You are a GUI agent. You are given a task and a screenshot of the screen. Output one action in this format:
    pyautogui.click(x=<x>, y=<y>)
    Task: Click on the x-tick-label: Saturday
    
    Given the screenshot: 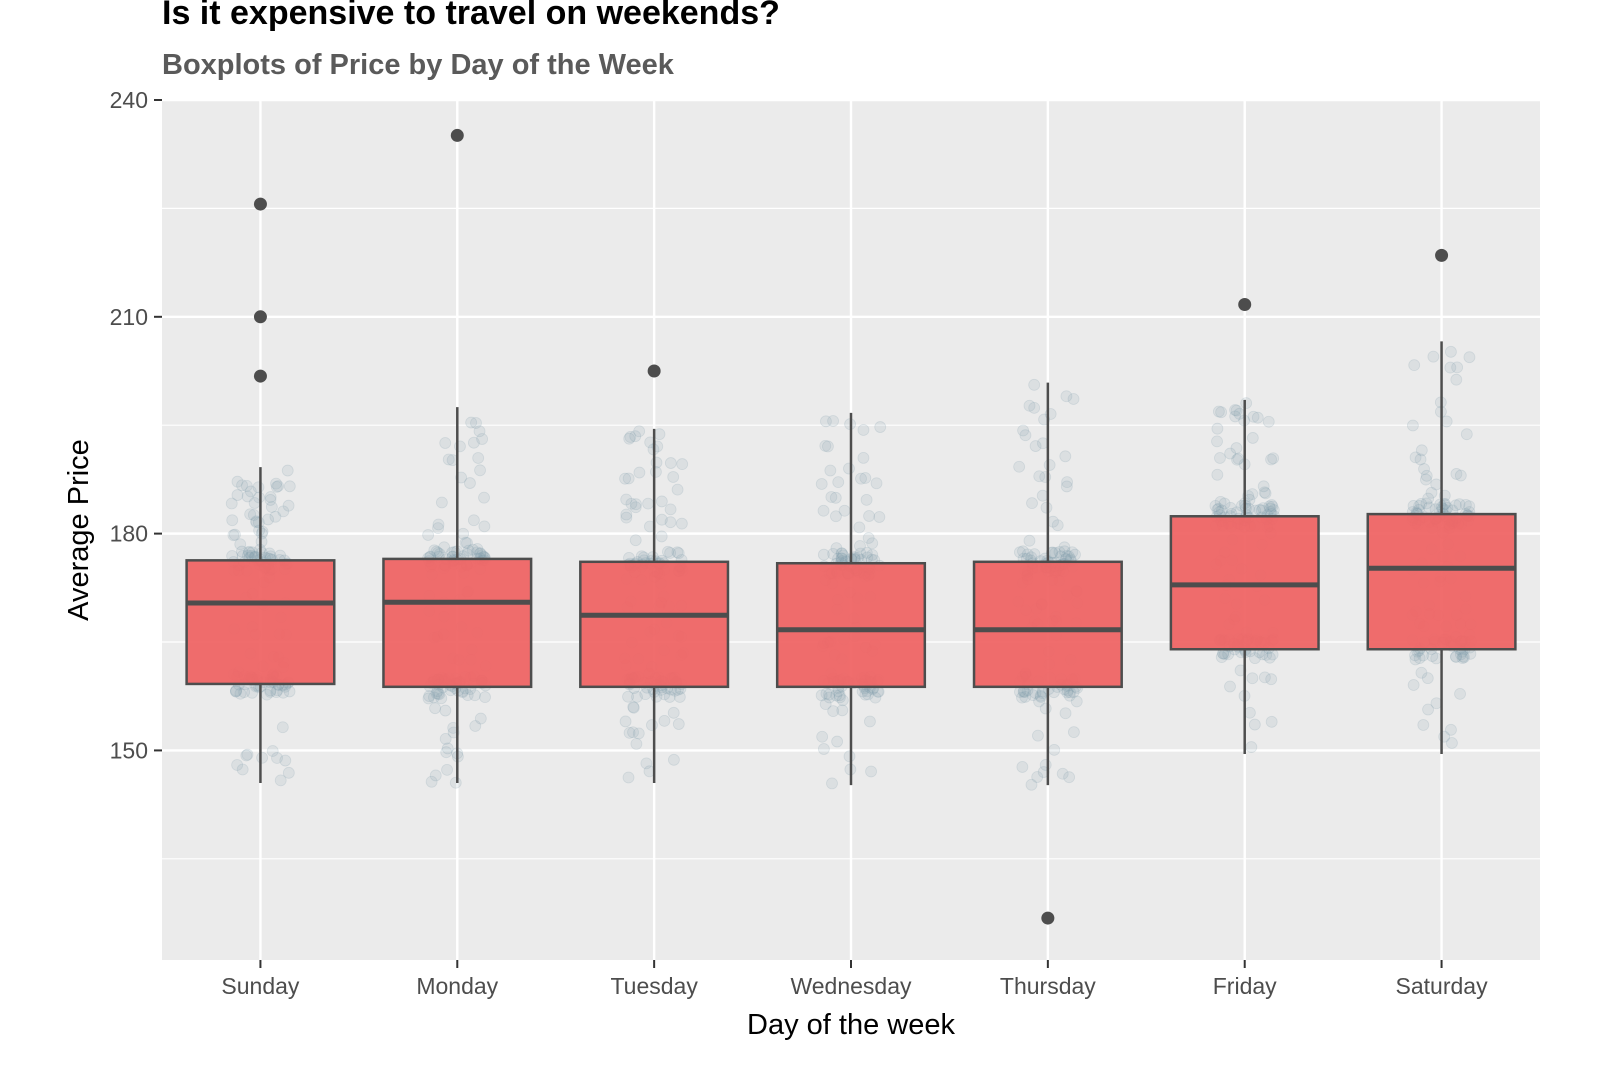 What is the action you would take?
    pyautogui.click(x=1442, y=986)
    